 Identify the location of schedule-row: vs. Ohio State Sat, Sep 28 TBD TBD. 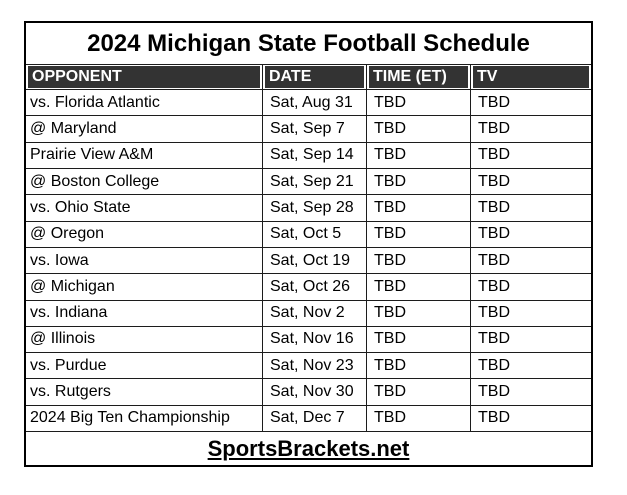
(308, 207).